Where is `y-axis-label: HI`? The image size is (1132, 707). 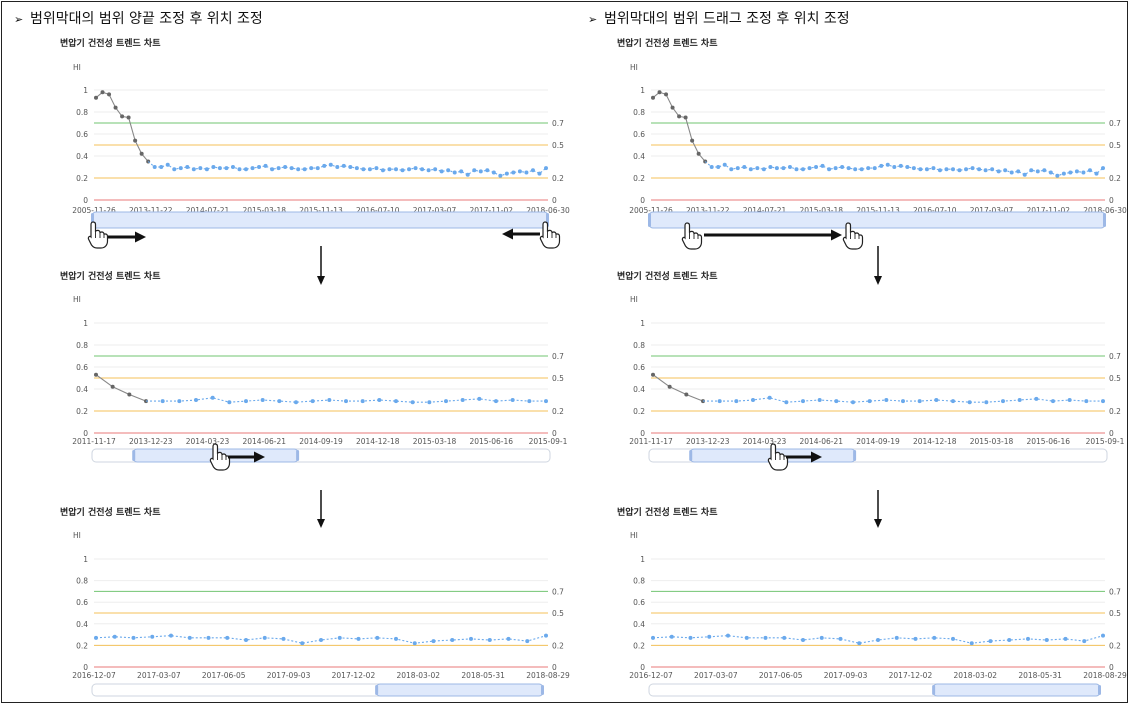
y-axis-label: HI is located at coordinates (77, 299).